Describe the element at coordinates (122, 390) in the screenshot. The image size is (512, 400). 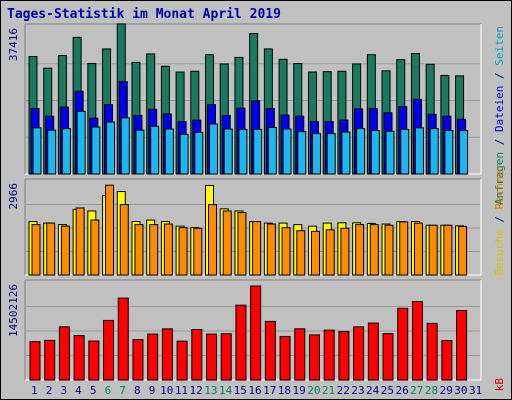
I see `x-tick-label: 7` at that location.